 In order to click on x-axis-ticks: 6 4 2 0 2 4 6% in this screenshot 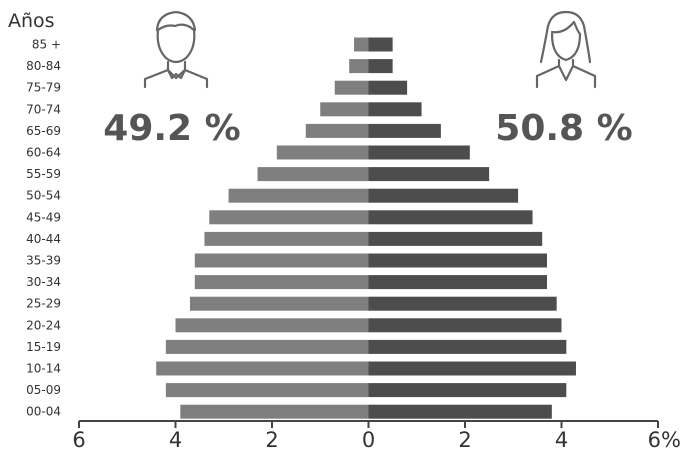, I will do `click(376, 435)`.